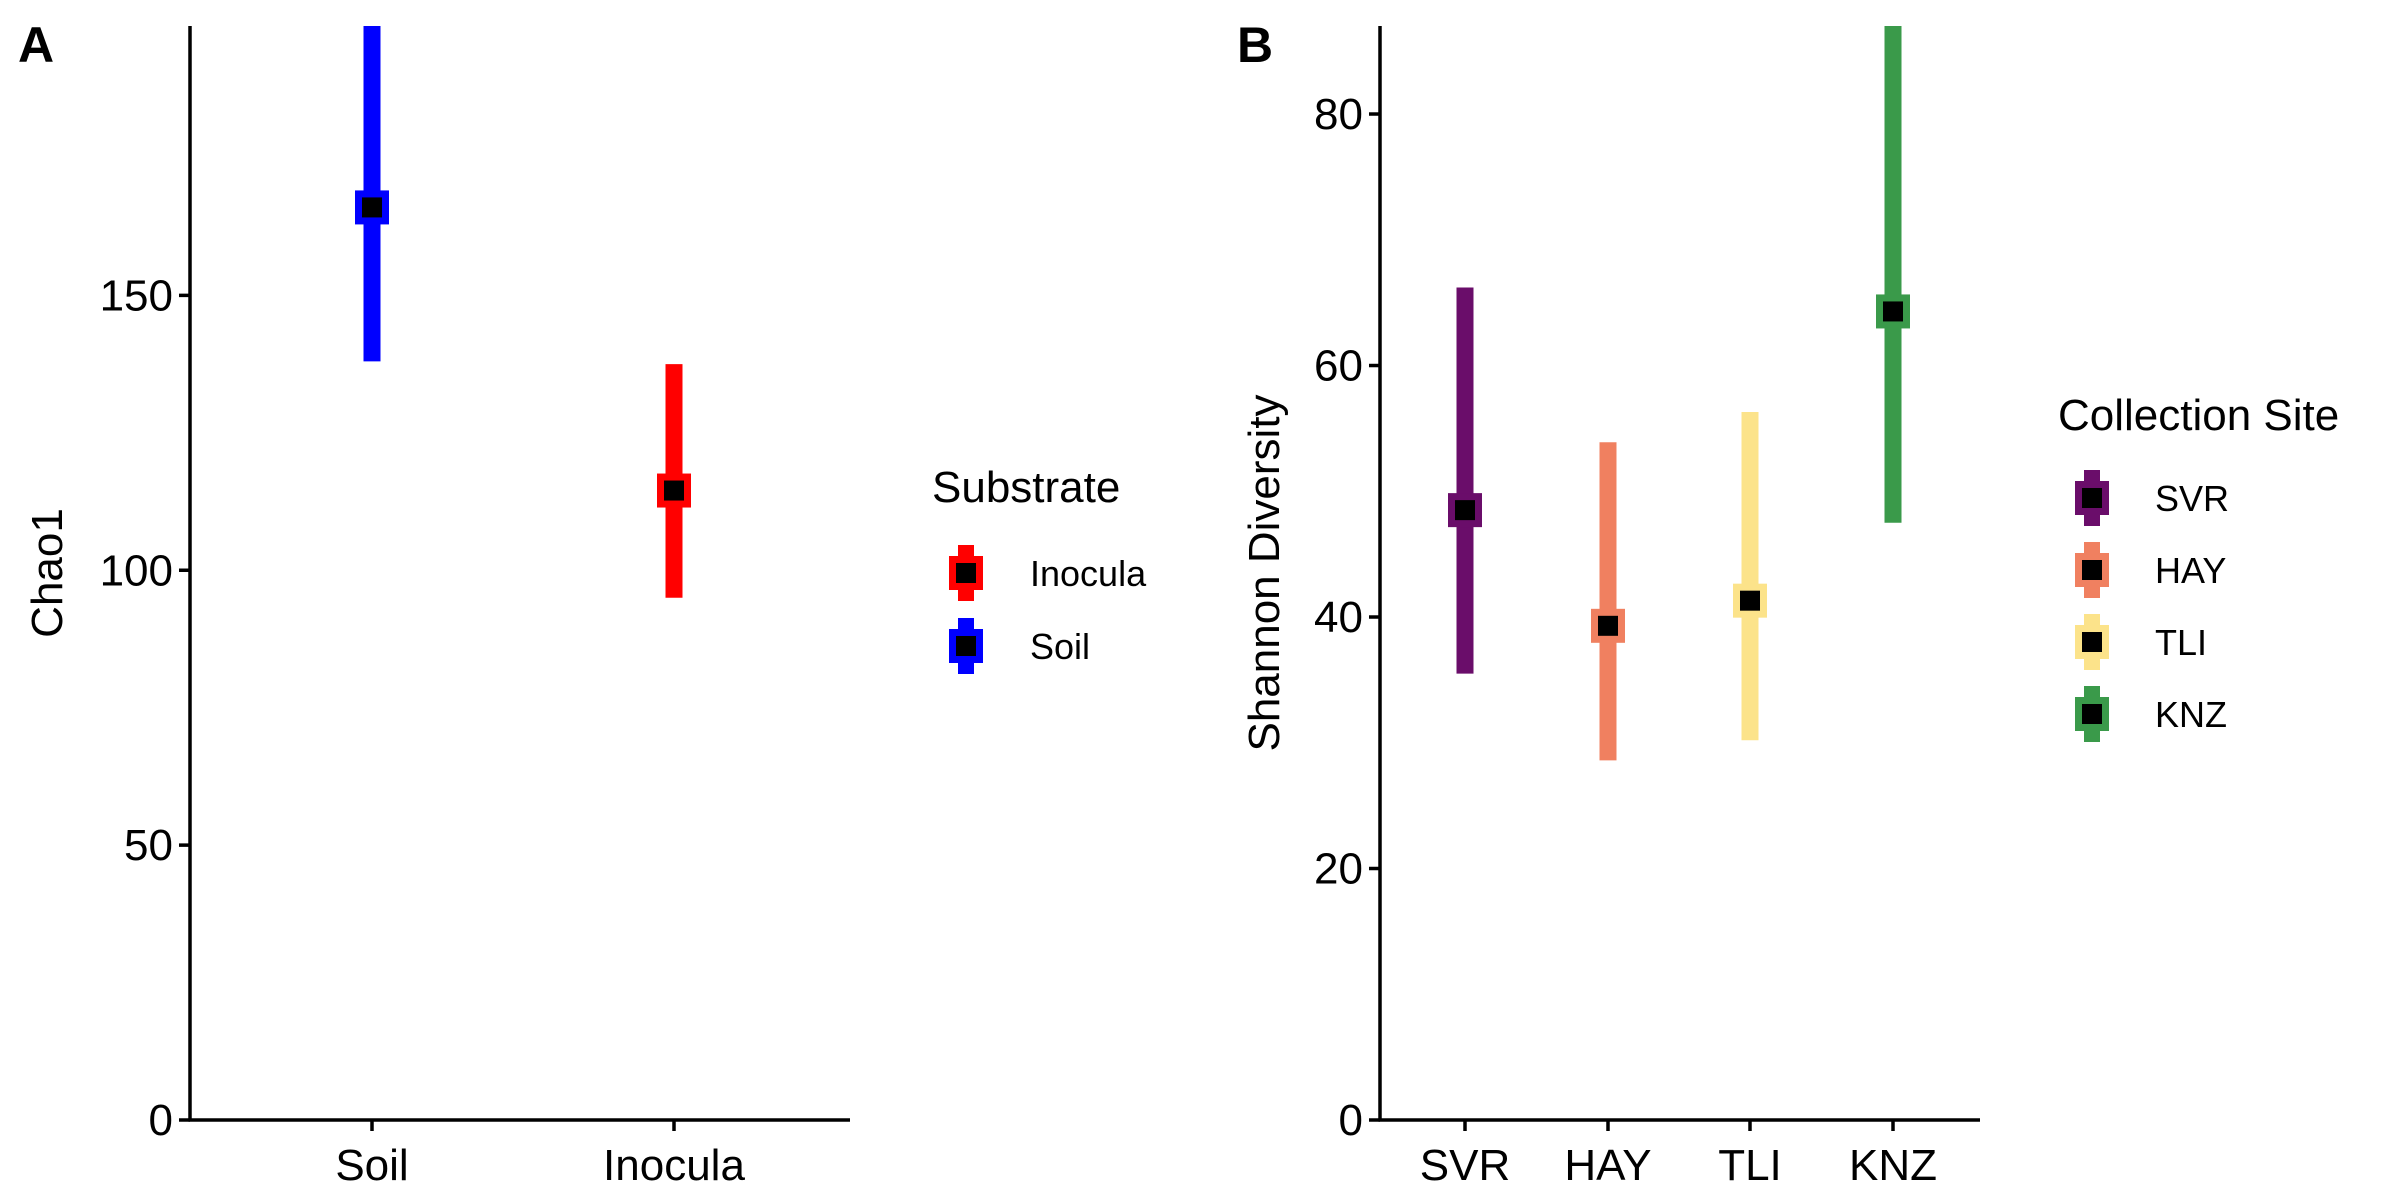 The image size is (2400, 1200). I want to click on x-tick-label: Soil, so click(371, 1165).